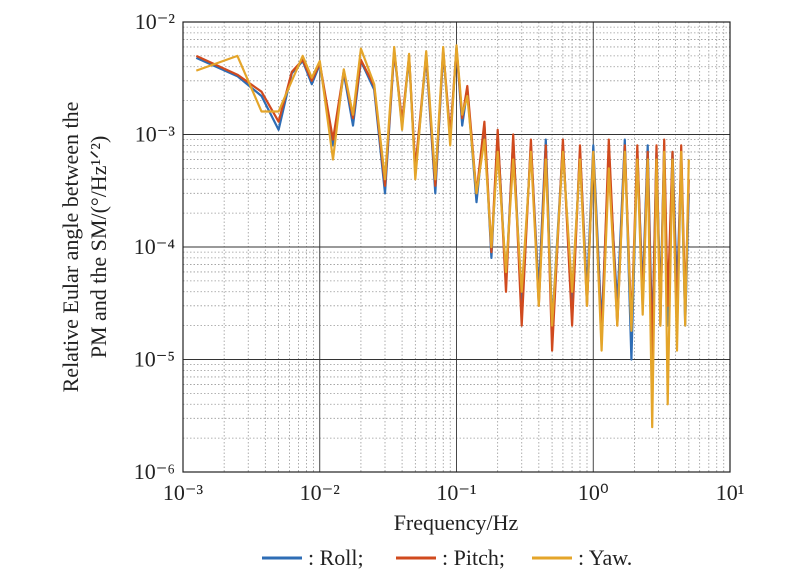 Image resolution: width=800 pixels, height=587 pixels. Describe the element at coordinates (155, 21) in the screenshot. I see `y-tick-label: 10⁻²` at that location.